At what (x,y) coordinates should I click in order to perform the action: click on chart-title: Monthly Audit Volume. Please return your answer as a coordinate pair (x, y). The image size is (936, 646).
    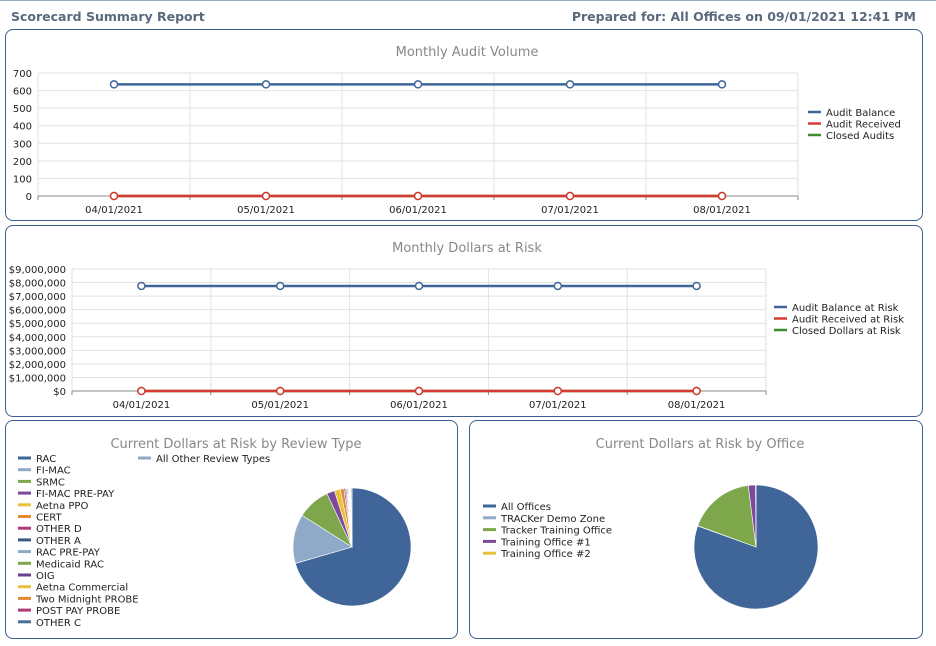
    Looking at the image, I should click on (467, 52).